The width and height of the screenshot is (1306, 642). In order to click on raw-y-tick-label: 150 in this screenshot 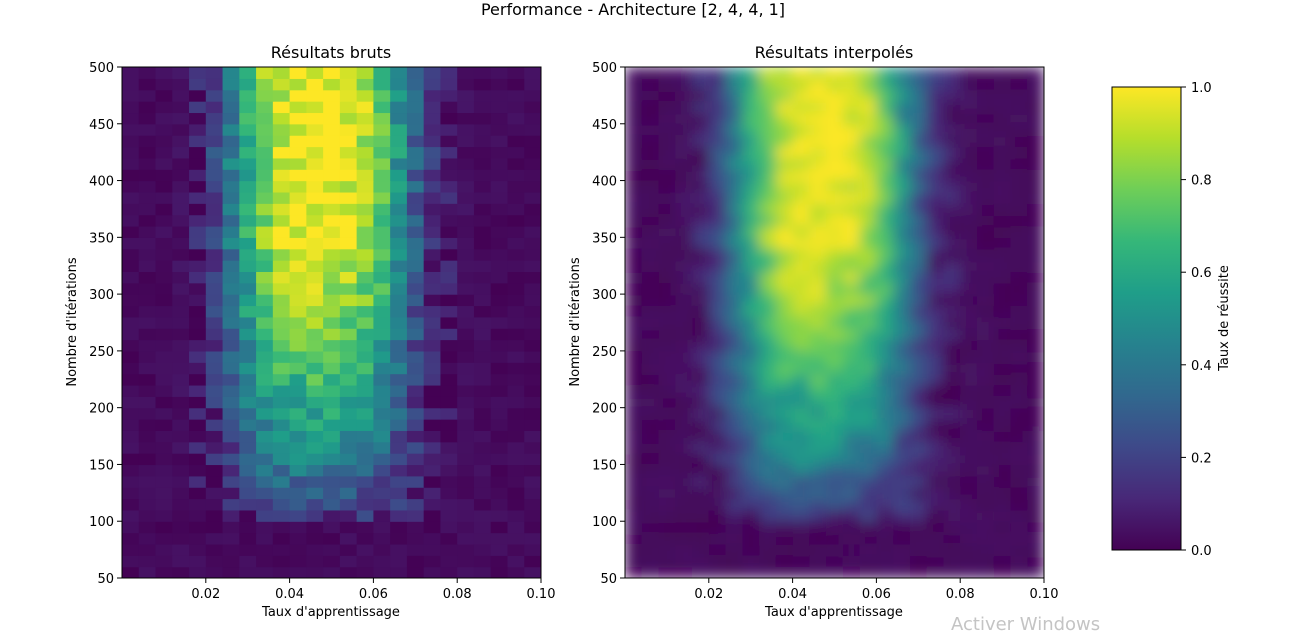, I will do `click(101, 465)`.